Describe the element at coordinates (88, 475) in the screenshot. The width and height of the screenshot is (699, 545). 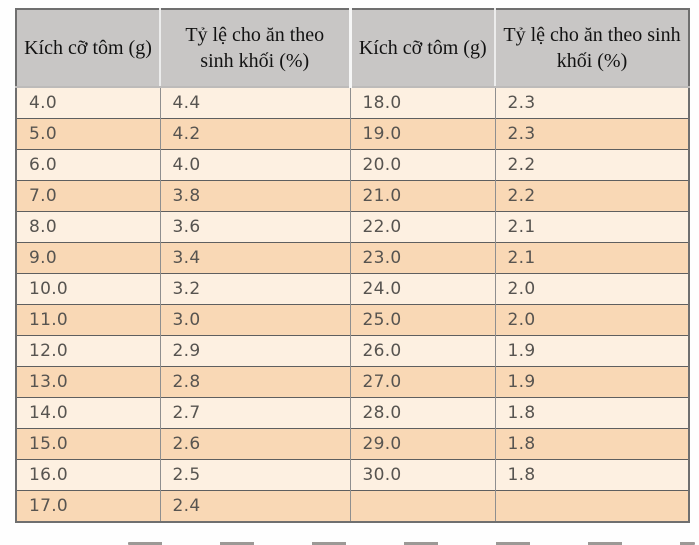
I see `table-cell: 16.0` at that location.